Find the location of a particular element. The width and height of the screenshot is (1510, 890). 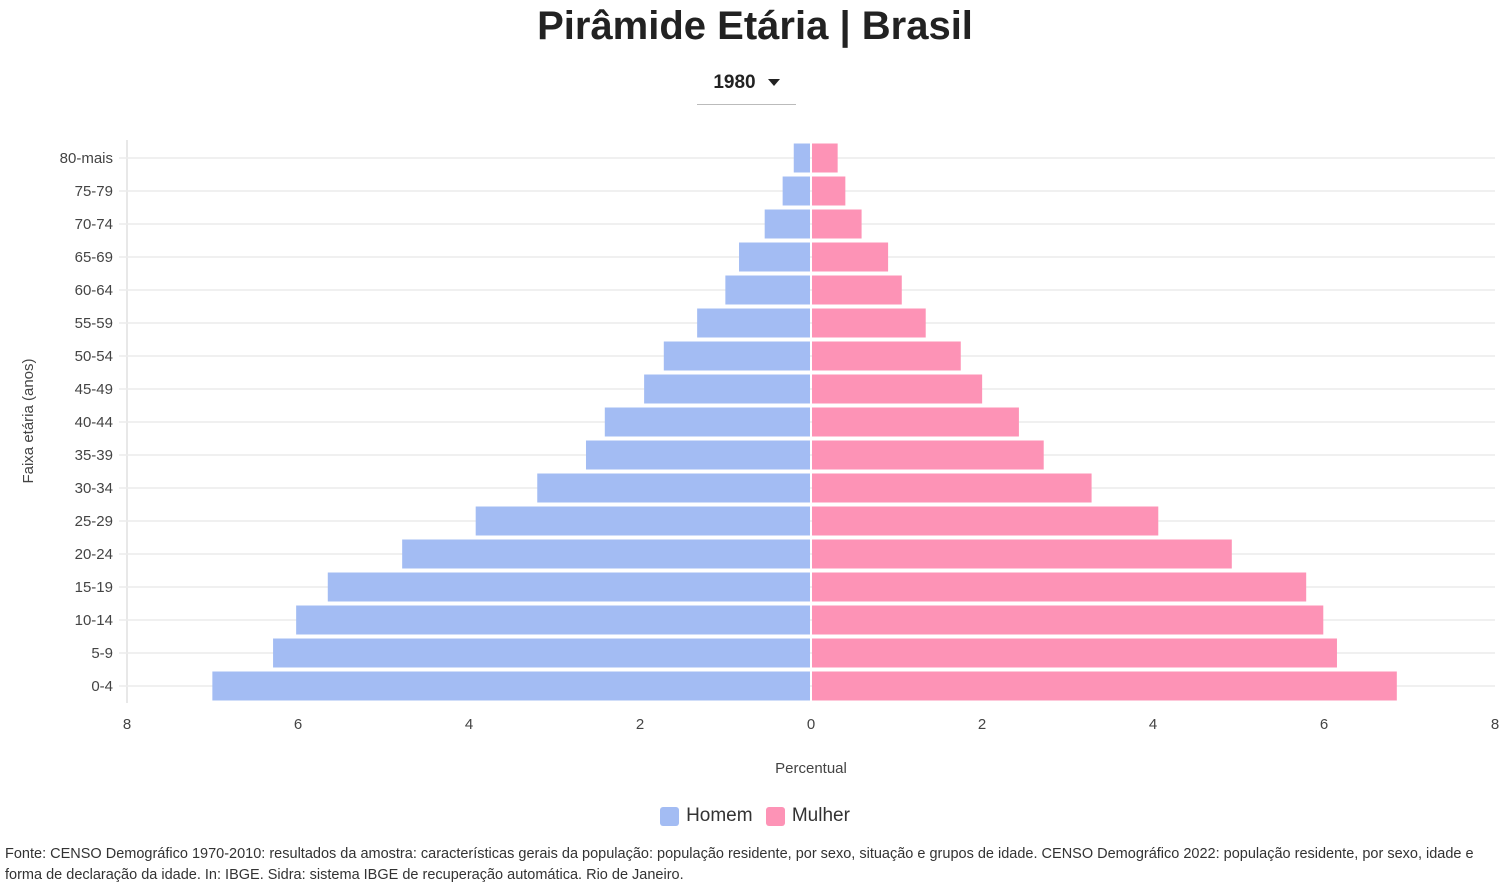

x-axis-title: Percentual is located at coordinates (811, 768).